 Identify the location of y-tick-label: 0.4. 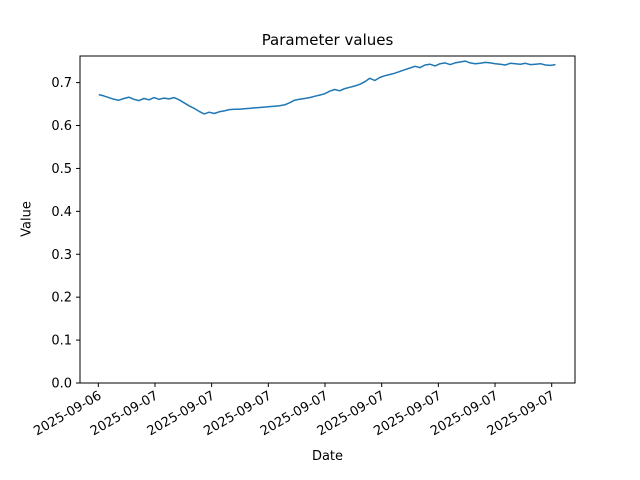
(61, 212).